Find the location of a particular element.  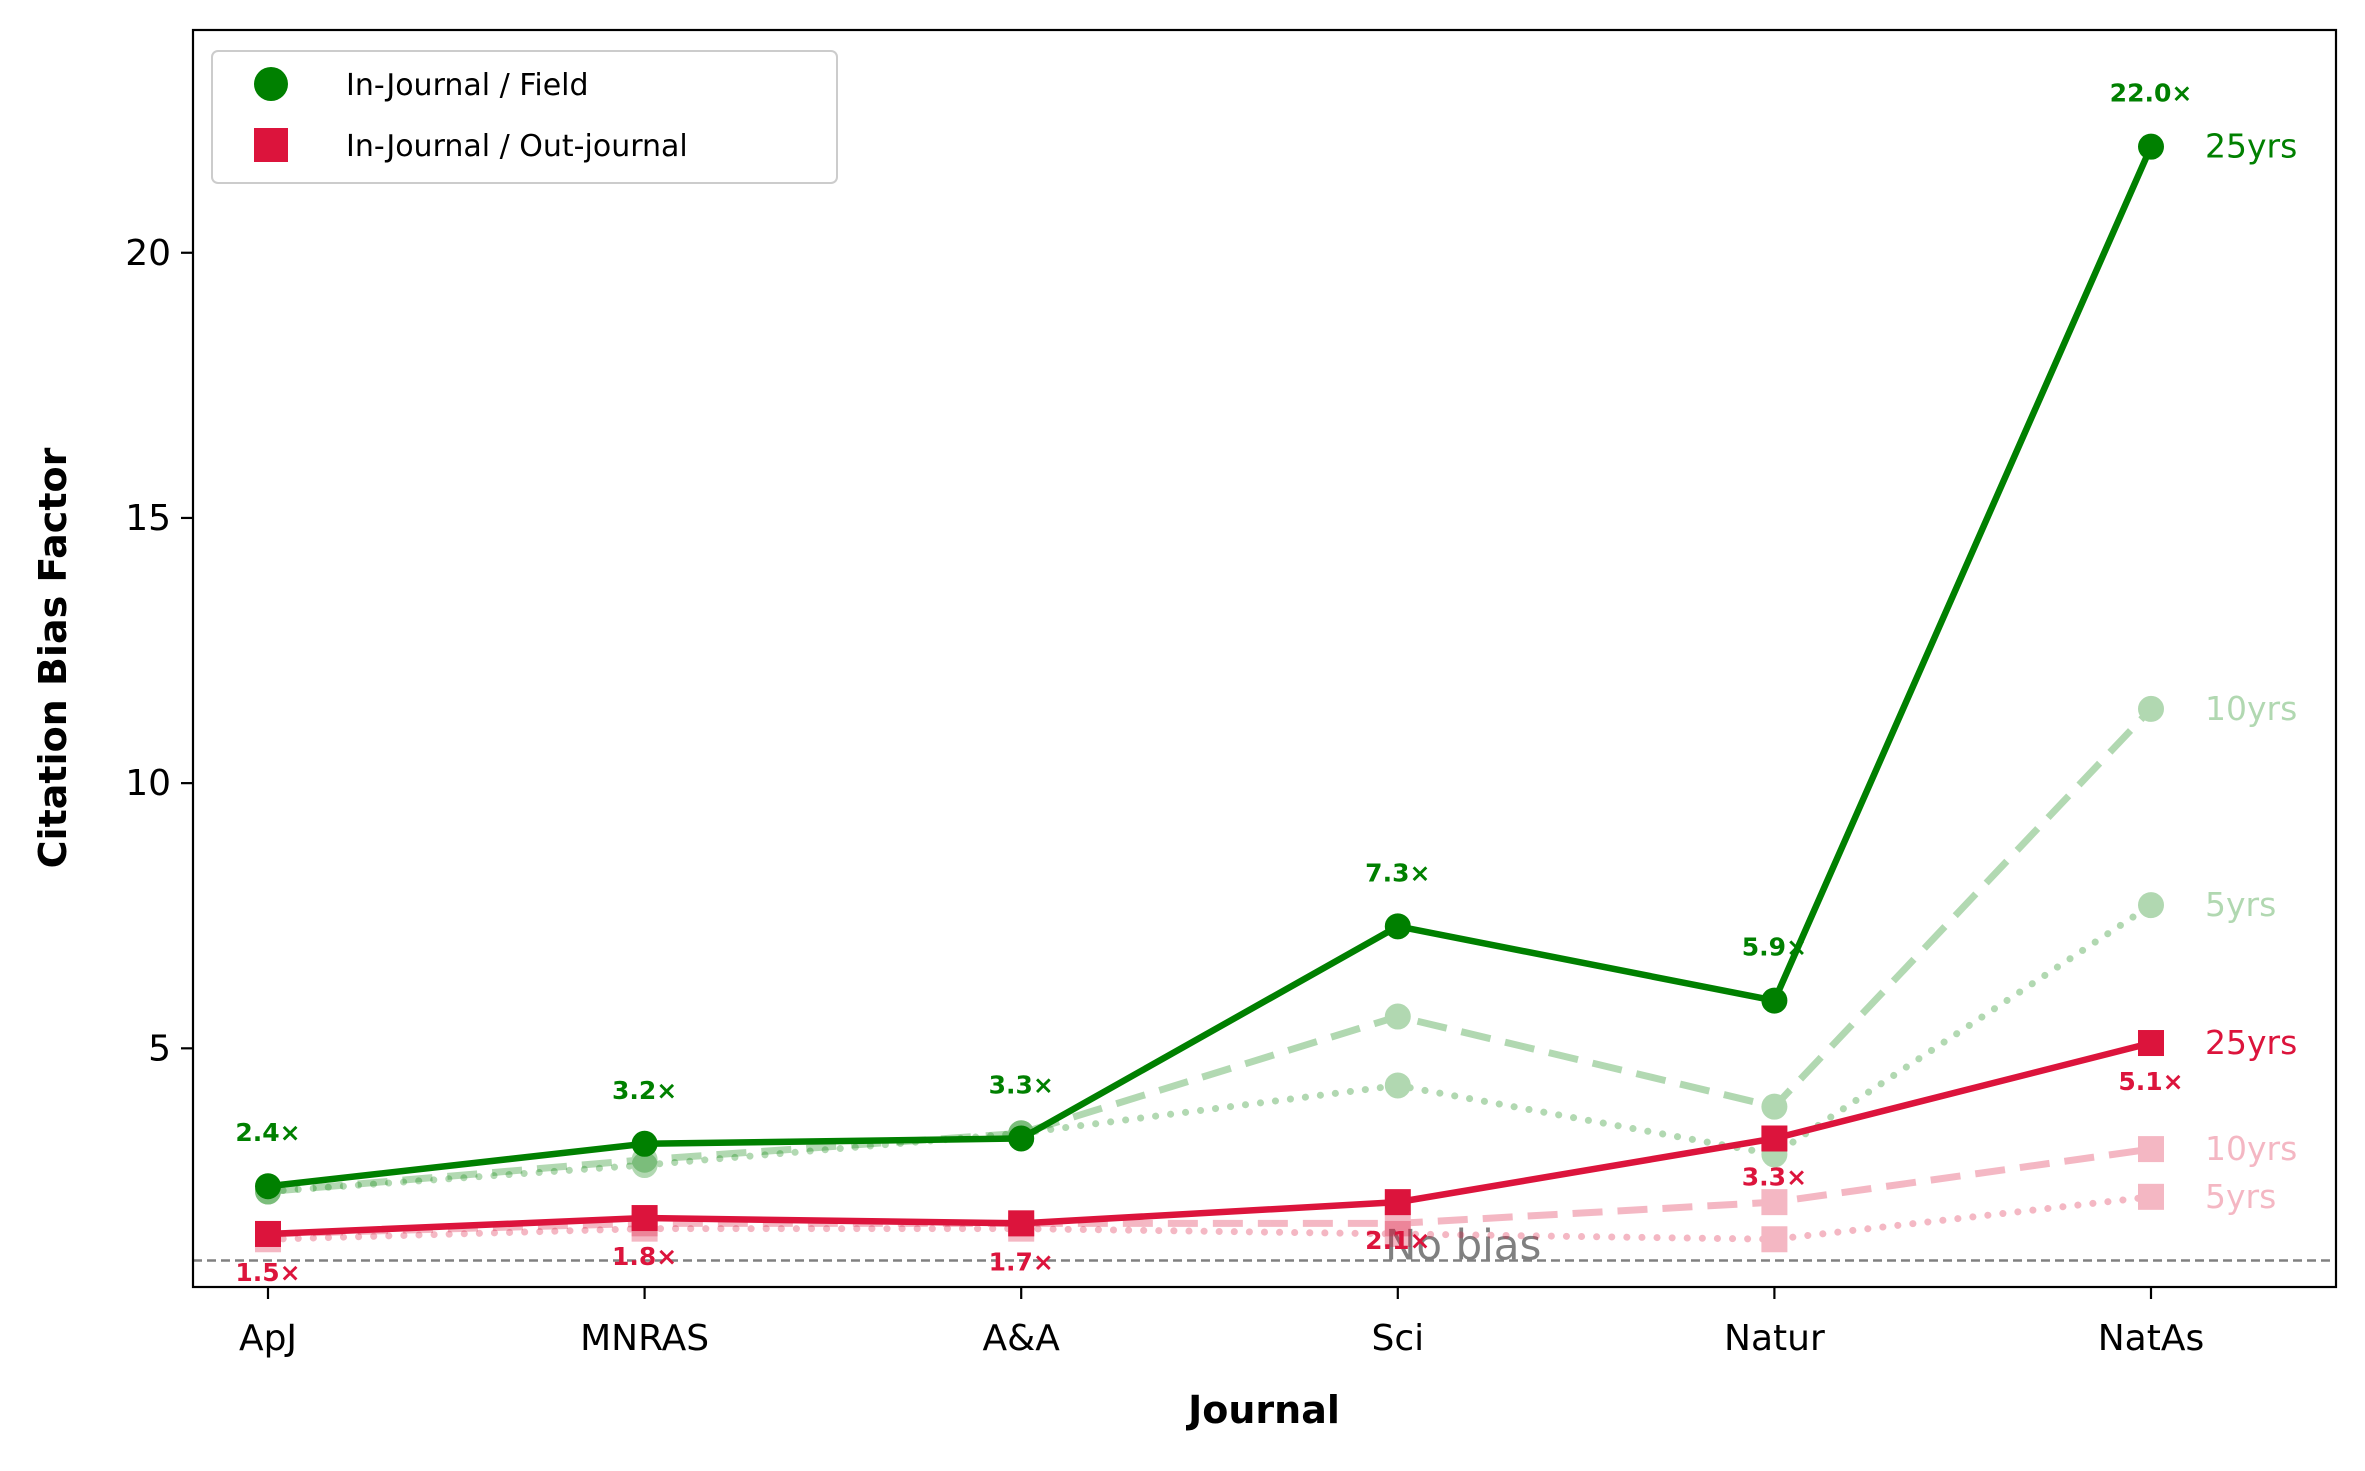

marker-field-5yrs-natas is located at coordinates (2151, 905).